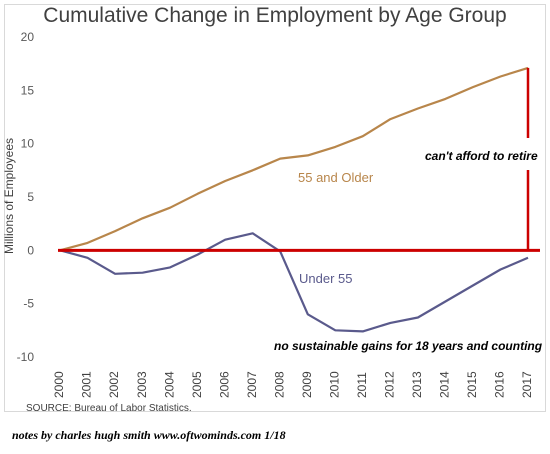 The width and height of the screenshot is (550, 454). I want to click on y-tick-label: 10, so click(28, 144).